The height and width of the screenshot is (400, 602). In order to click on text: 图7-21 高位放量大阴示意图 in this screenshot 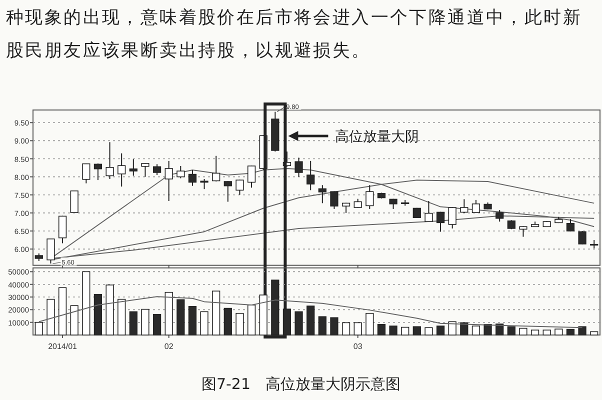, I will do `click(301, 384)`.